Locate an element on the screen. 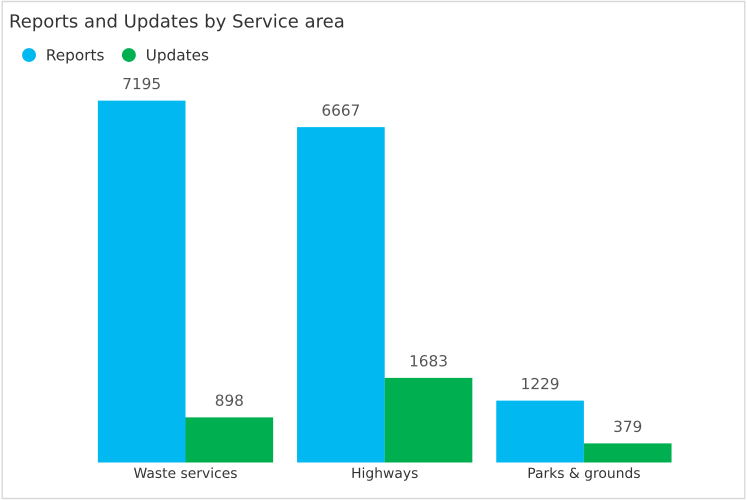  legend-label: Reports is located at coordinates (75, 56).